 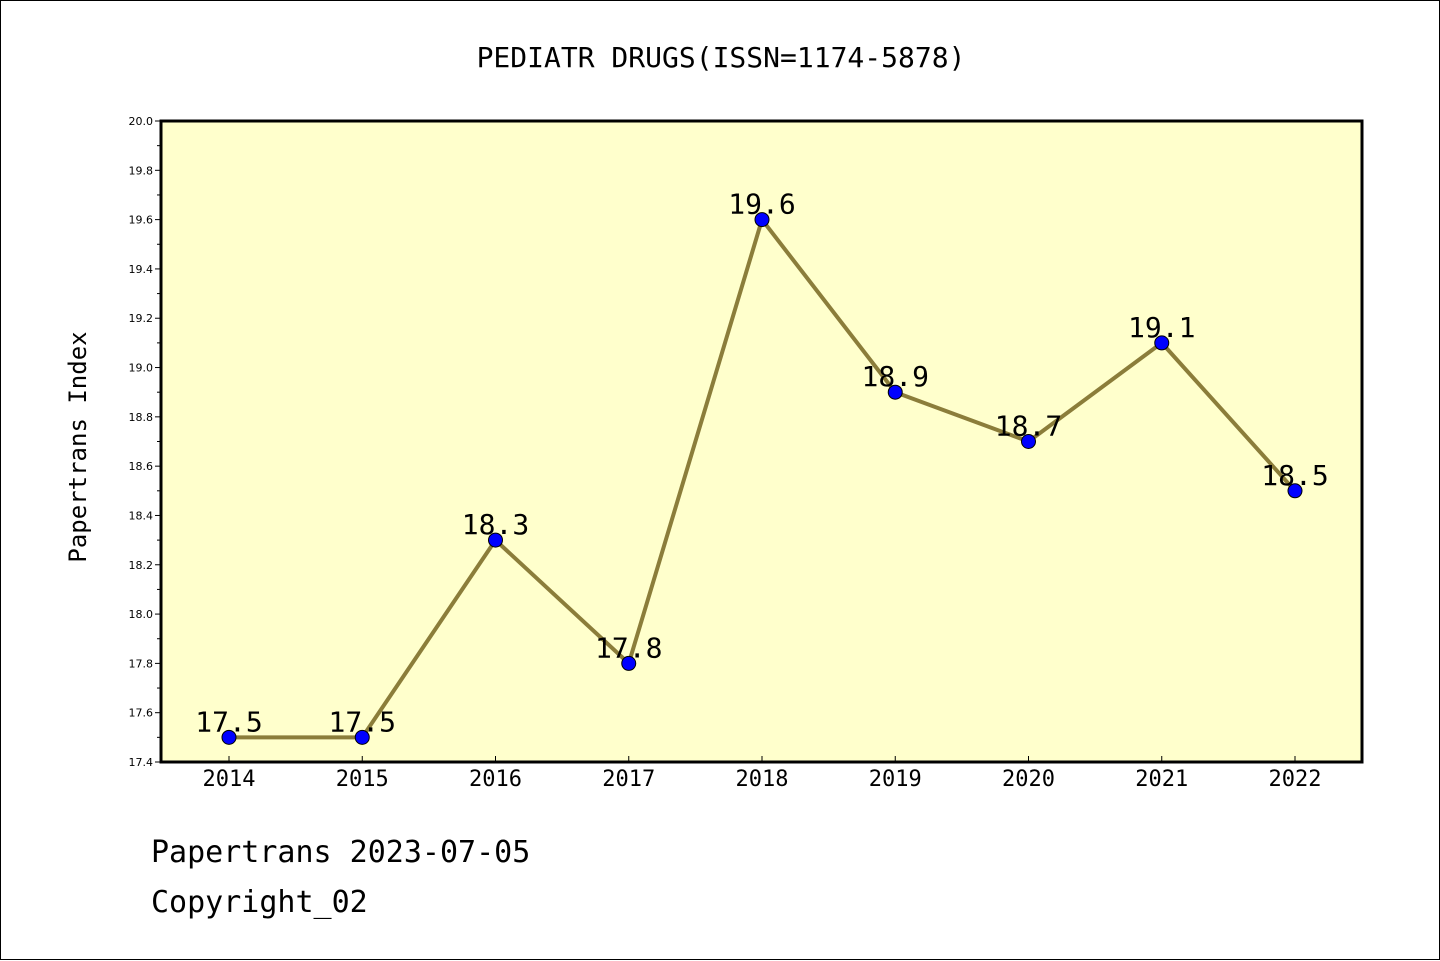 I want to click on x-tick-label: 2021, so click(x=1161, y=779).